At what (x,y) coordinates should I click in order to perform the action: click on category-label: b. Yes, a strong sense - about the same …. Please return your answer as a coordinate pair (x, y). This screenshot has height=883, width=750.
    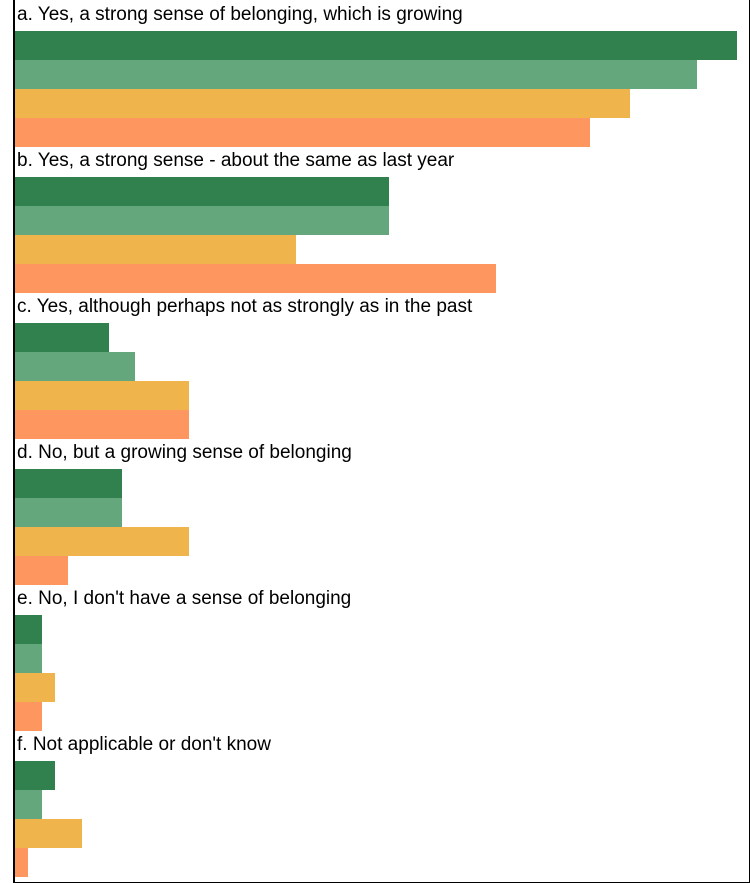
    Looking at the image, I should click on (236, 160).